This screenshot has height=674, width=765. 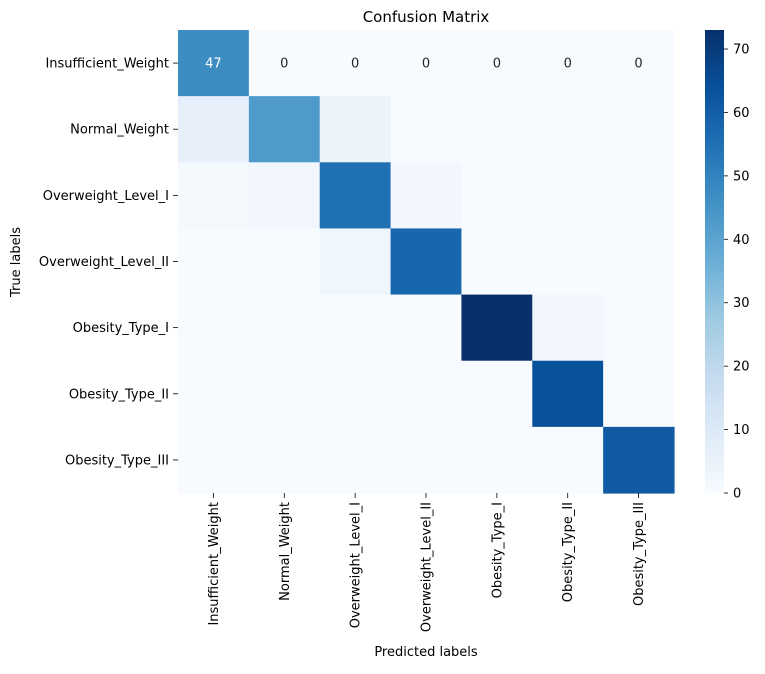 What do you see at coordinates (104, 262) in the screenshot?
I see `y-tick-label: Overweight_Level_II` at bounding box center [104, 262].